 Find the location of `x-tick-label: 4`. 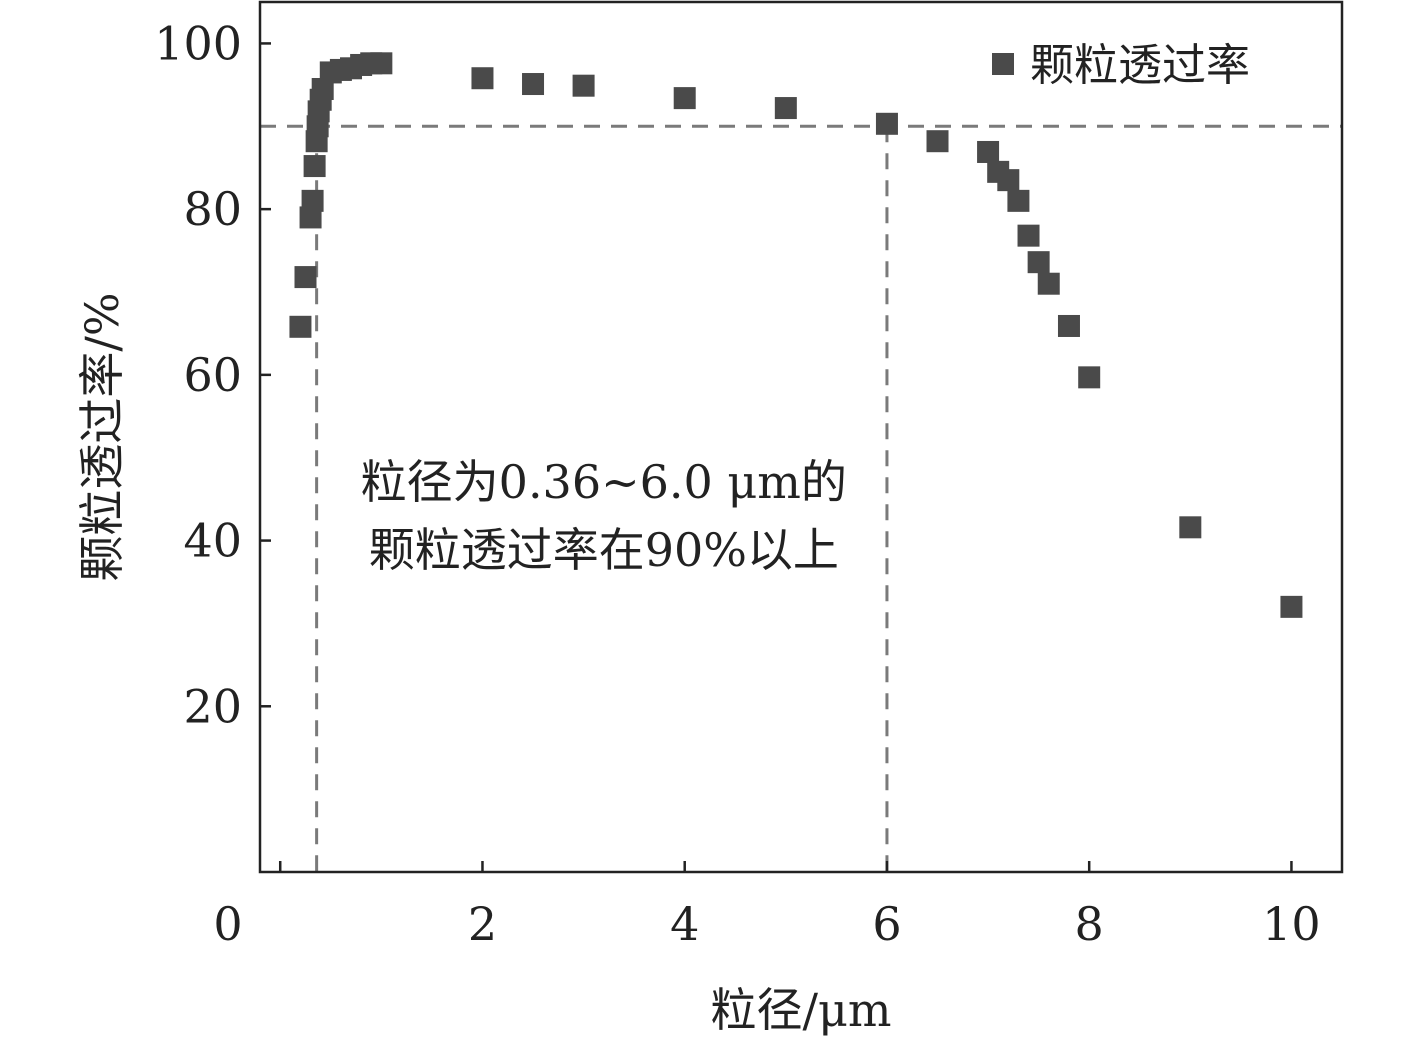

x-tick-label: 4 is located at coordinates (684, 924).